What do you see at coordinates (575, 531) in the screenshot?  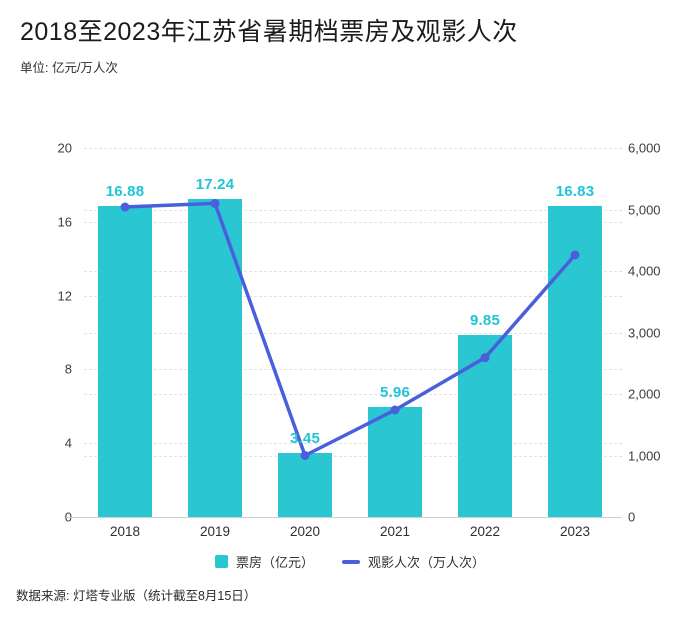 I see `x-label-2023: 2023` at bounding box center [575, 531].